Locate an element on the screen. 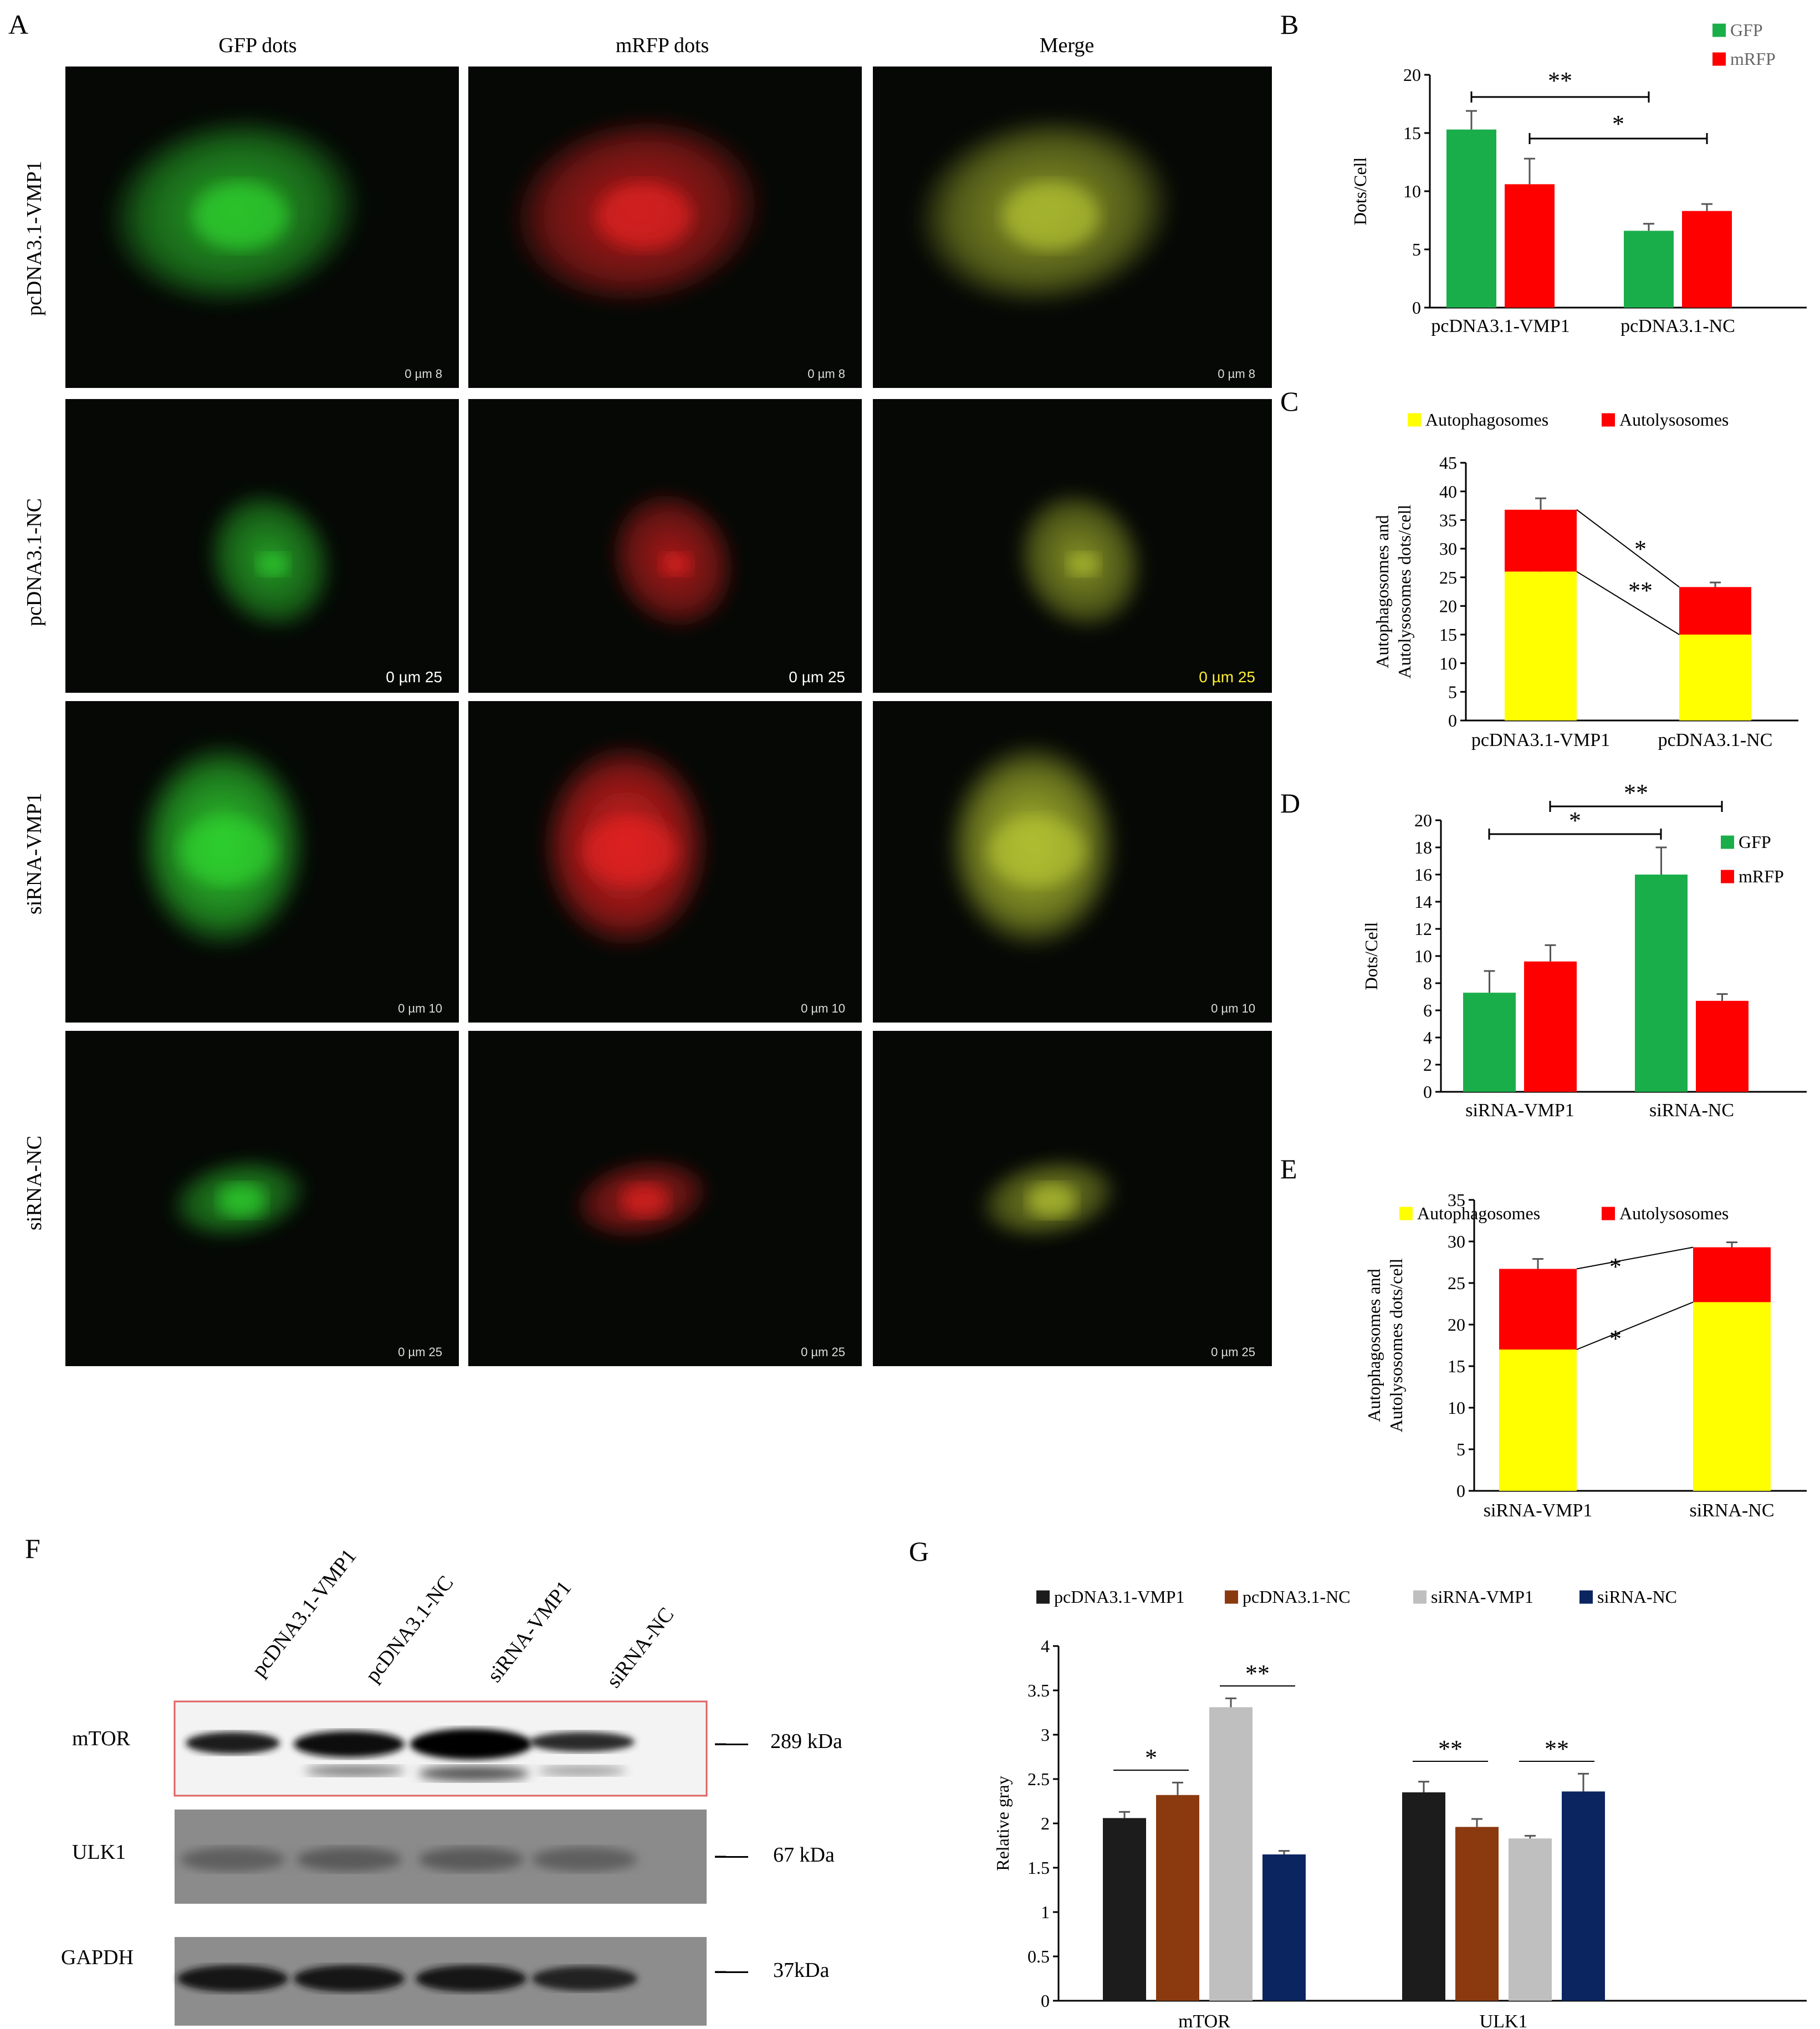 This screenshot has width=1820, height=2029. row-label-pcdna-vmp1: pcDNA3.1-VMP1 is located at coordinates (34, 238).